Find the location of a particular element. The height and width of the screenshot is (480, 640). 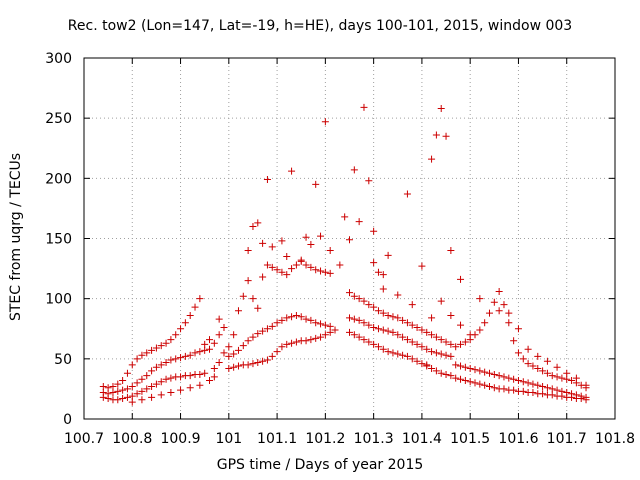

y-tick-label: 250 is located at coordinates (58, 119).